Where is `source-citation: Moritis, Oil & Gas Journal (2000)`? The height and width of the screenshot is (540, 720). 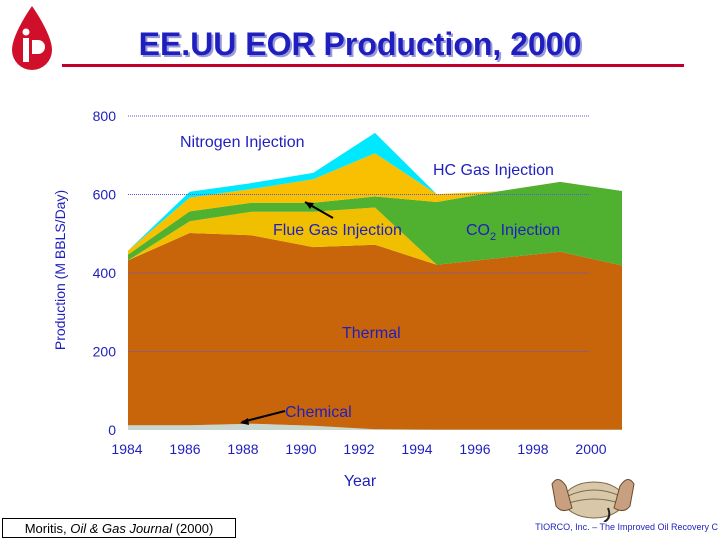
source-citation: Moritis, Oil & Gas Journal (2000) is located at coordinates (119, 528).